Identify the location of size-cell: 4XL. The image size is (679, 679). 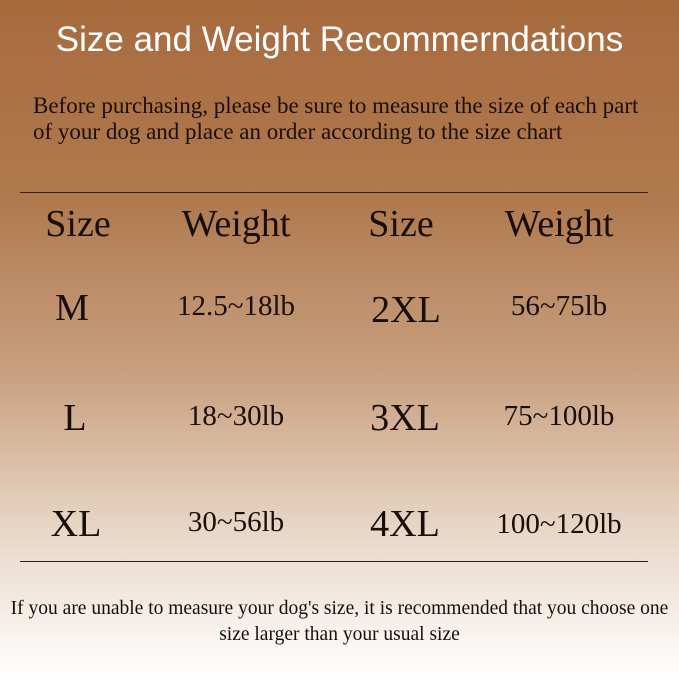
(405, 524).